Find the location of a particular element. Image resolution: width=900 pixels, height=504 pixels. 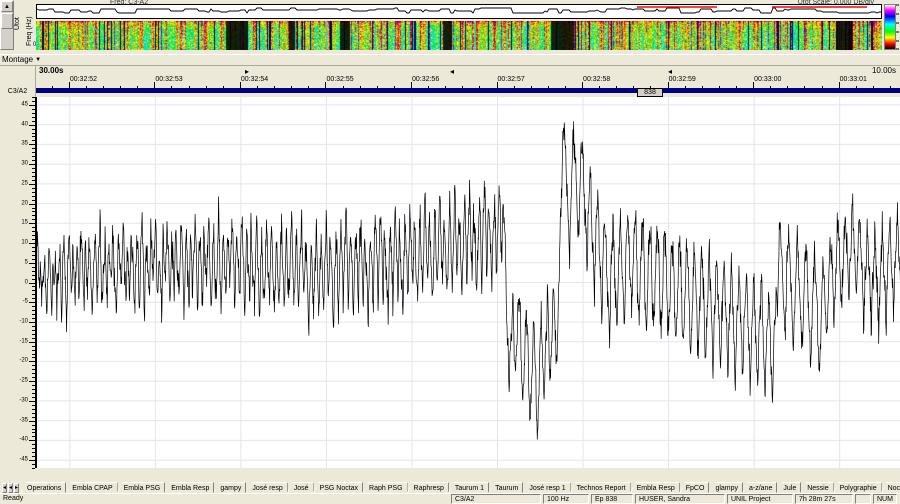

ruler-tick-label: 00:33:01 is located at coordinates (853, 79).